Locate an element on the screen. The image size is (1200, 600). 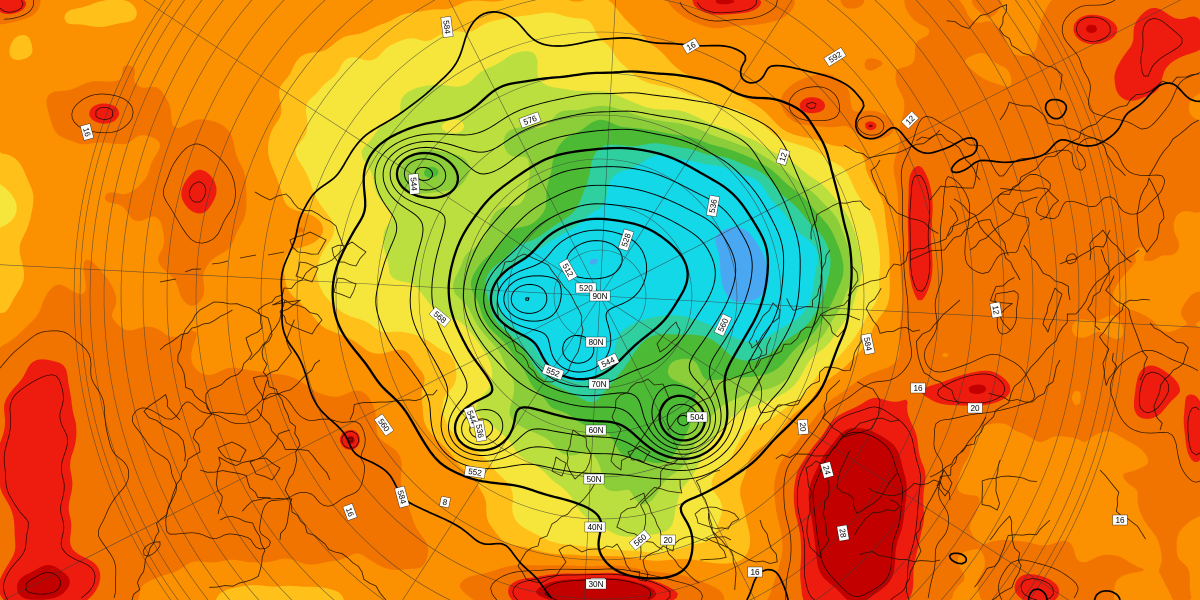
svg-text: 90N is located at coordinates (599, 296).